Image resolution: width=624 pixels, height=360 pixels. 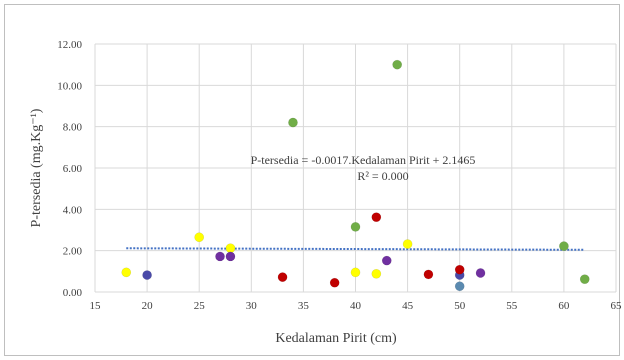 I want to click on x-tick-label: 50, so click(x=460, y=306).